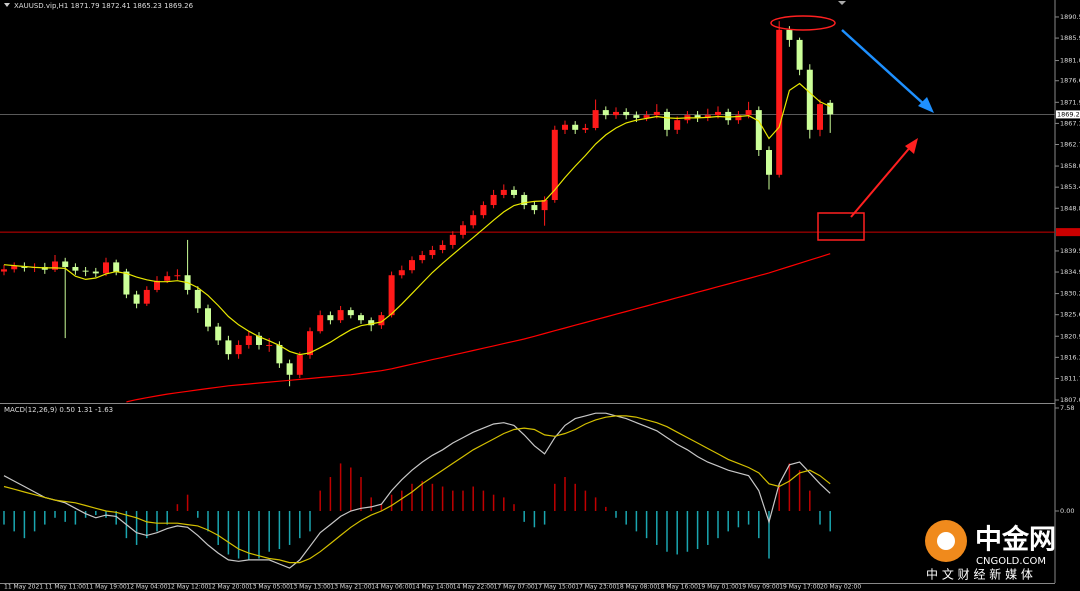 This screenshot has width=1080, height=591. I want to click on down-arrow, so click(884, 68).